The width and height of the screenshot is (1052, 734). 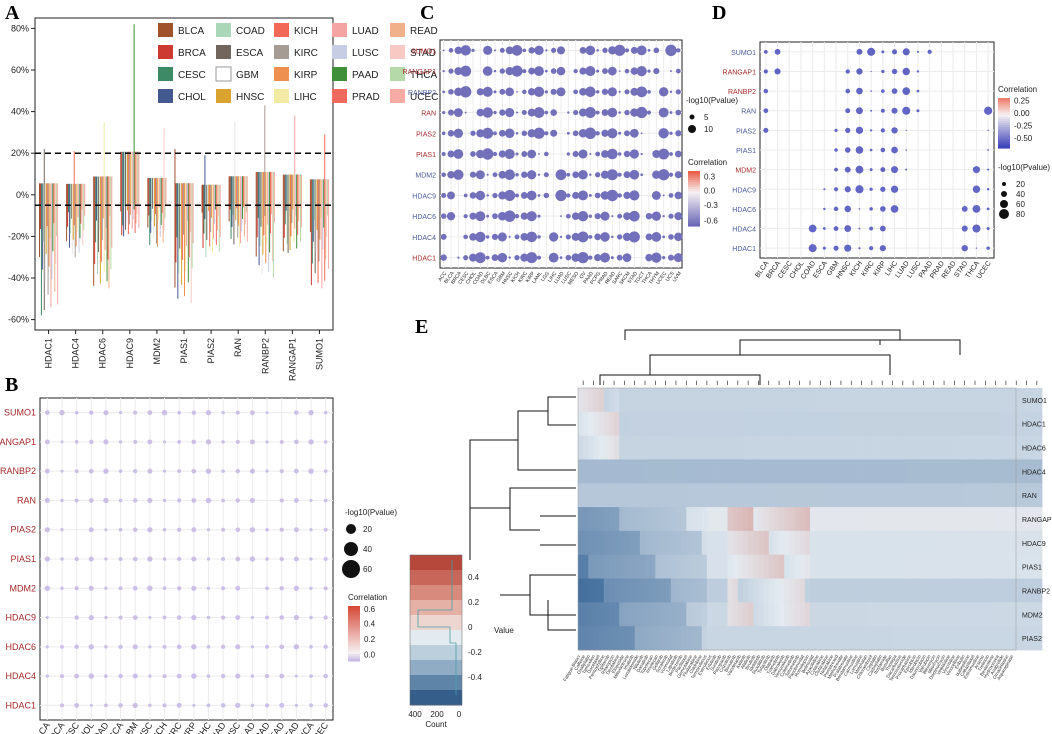 What do you see at coordinates (62, 559) in the screenshot?
I see `bubble-PIAS1-BRCA` at bounding box center [62, 559].